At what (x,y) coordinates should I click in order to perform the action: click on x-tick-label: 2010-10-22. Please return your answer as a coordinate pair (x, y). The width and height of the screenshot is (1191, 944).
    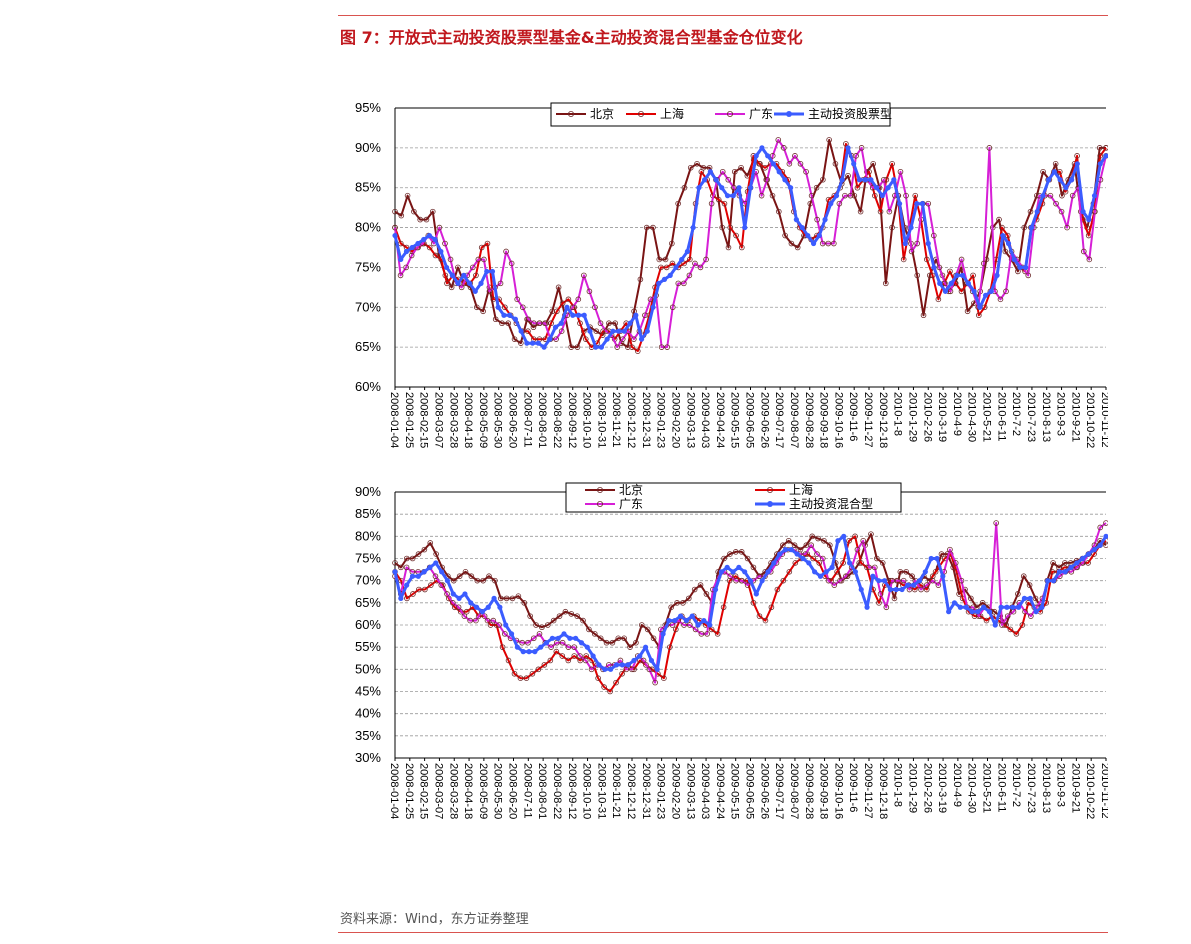
    Looking at the image, I should click on (1090, 420).